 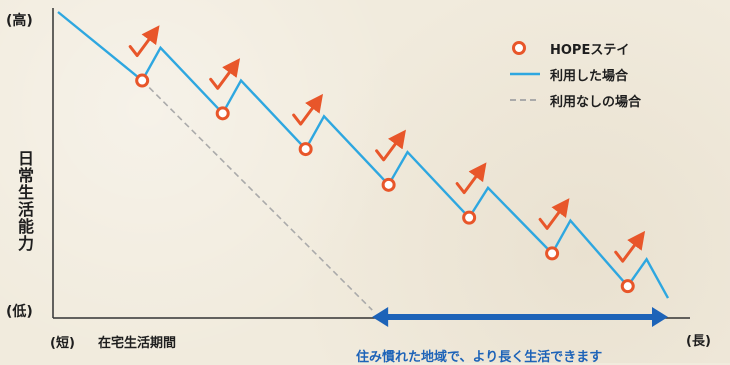 What do you see at coordinates (19, 312) in the screenshot?
I see `y-axis-low-label: (低)` at bounding box center [19, 312].